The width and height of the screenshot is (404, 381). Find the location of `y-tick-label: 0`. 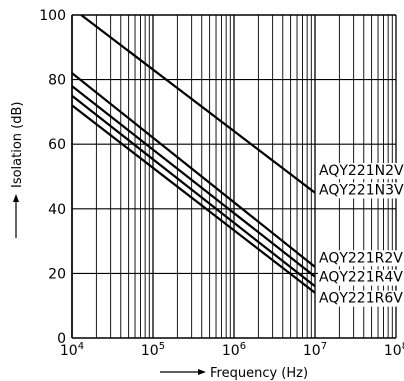

y-tick-label: 0 is located at coordinates (61, 339).